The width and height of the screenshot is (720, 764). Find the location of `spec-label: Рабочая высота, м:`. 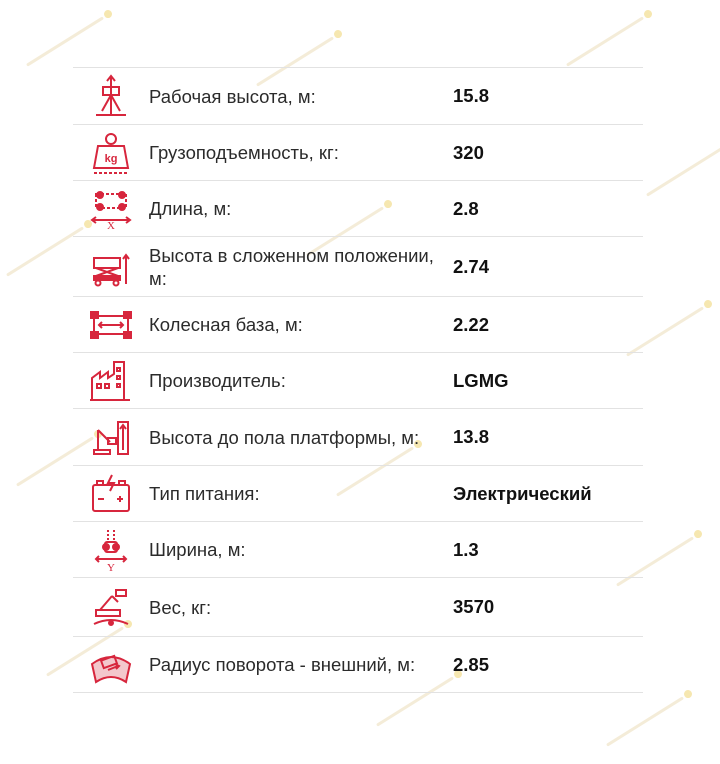

spec-label: Рабочая высота, м: is located at coordinates (232, 96).